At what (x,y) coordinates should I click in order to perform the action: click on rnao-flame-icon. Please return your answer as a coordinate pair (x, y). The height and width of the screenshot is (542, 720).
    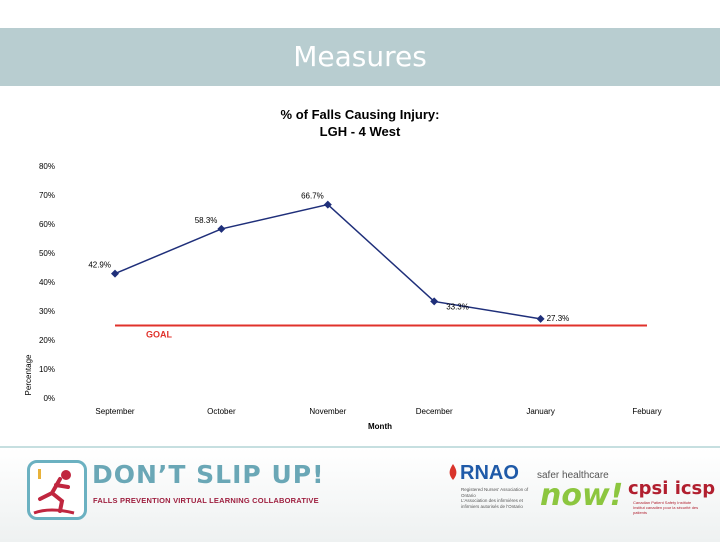
    Looking at the image, I should click on (453, 472).